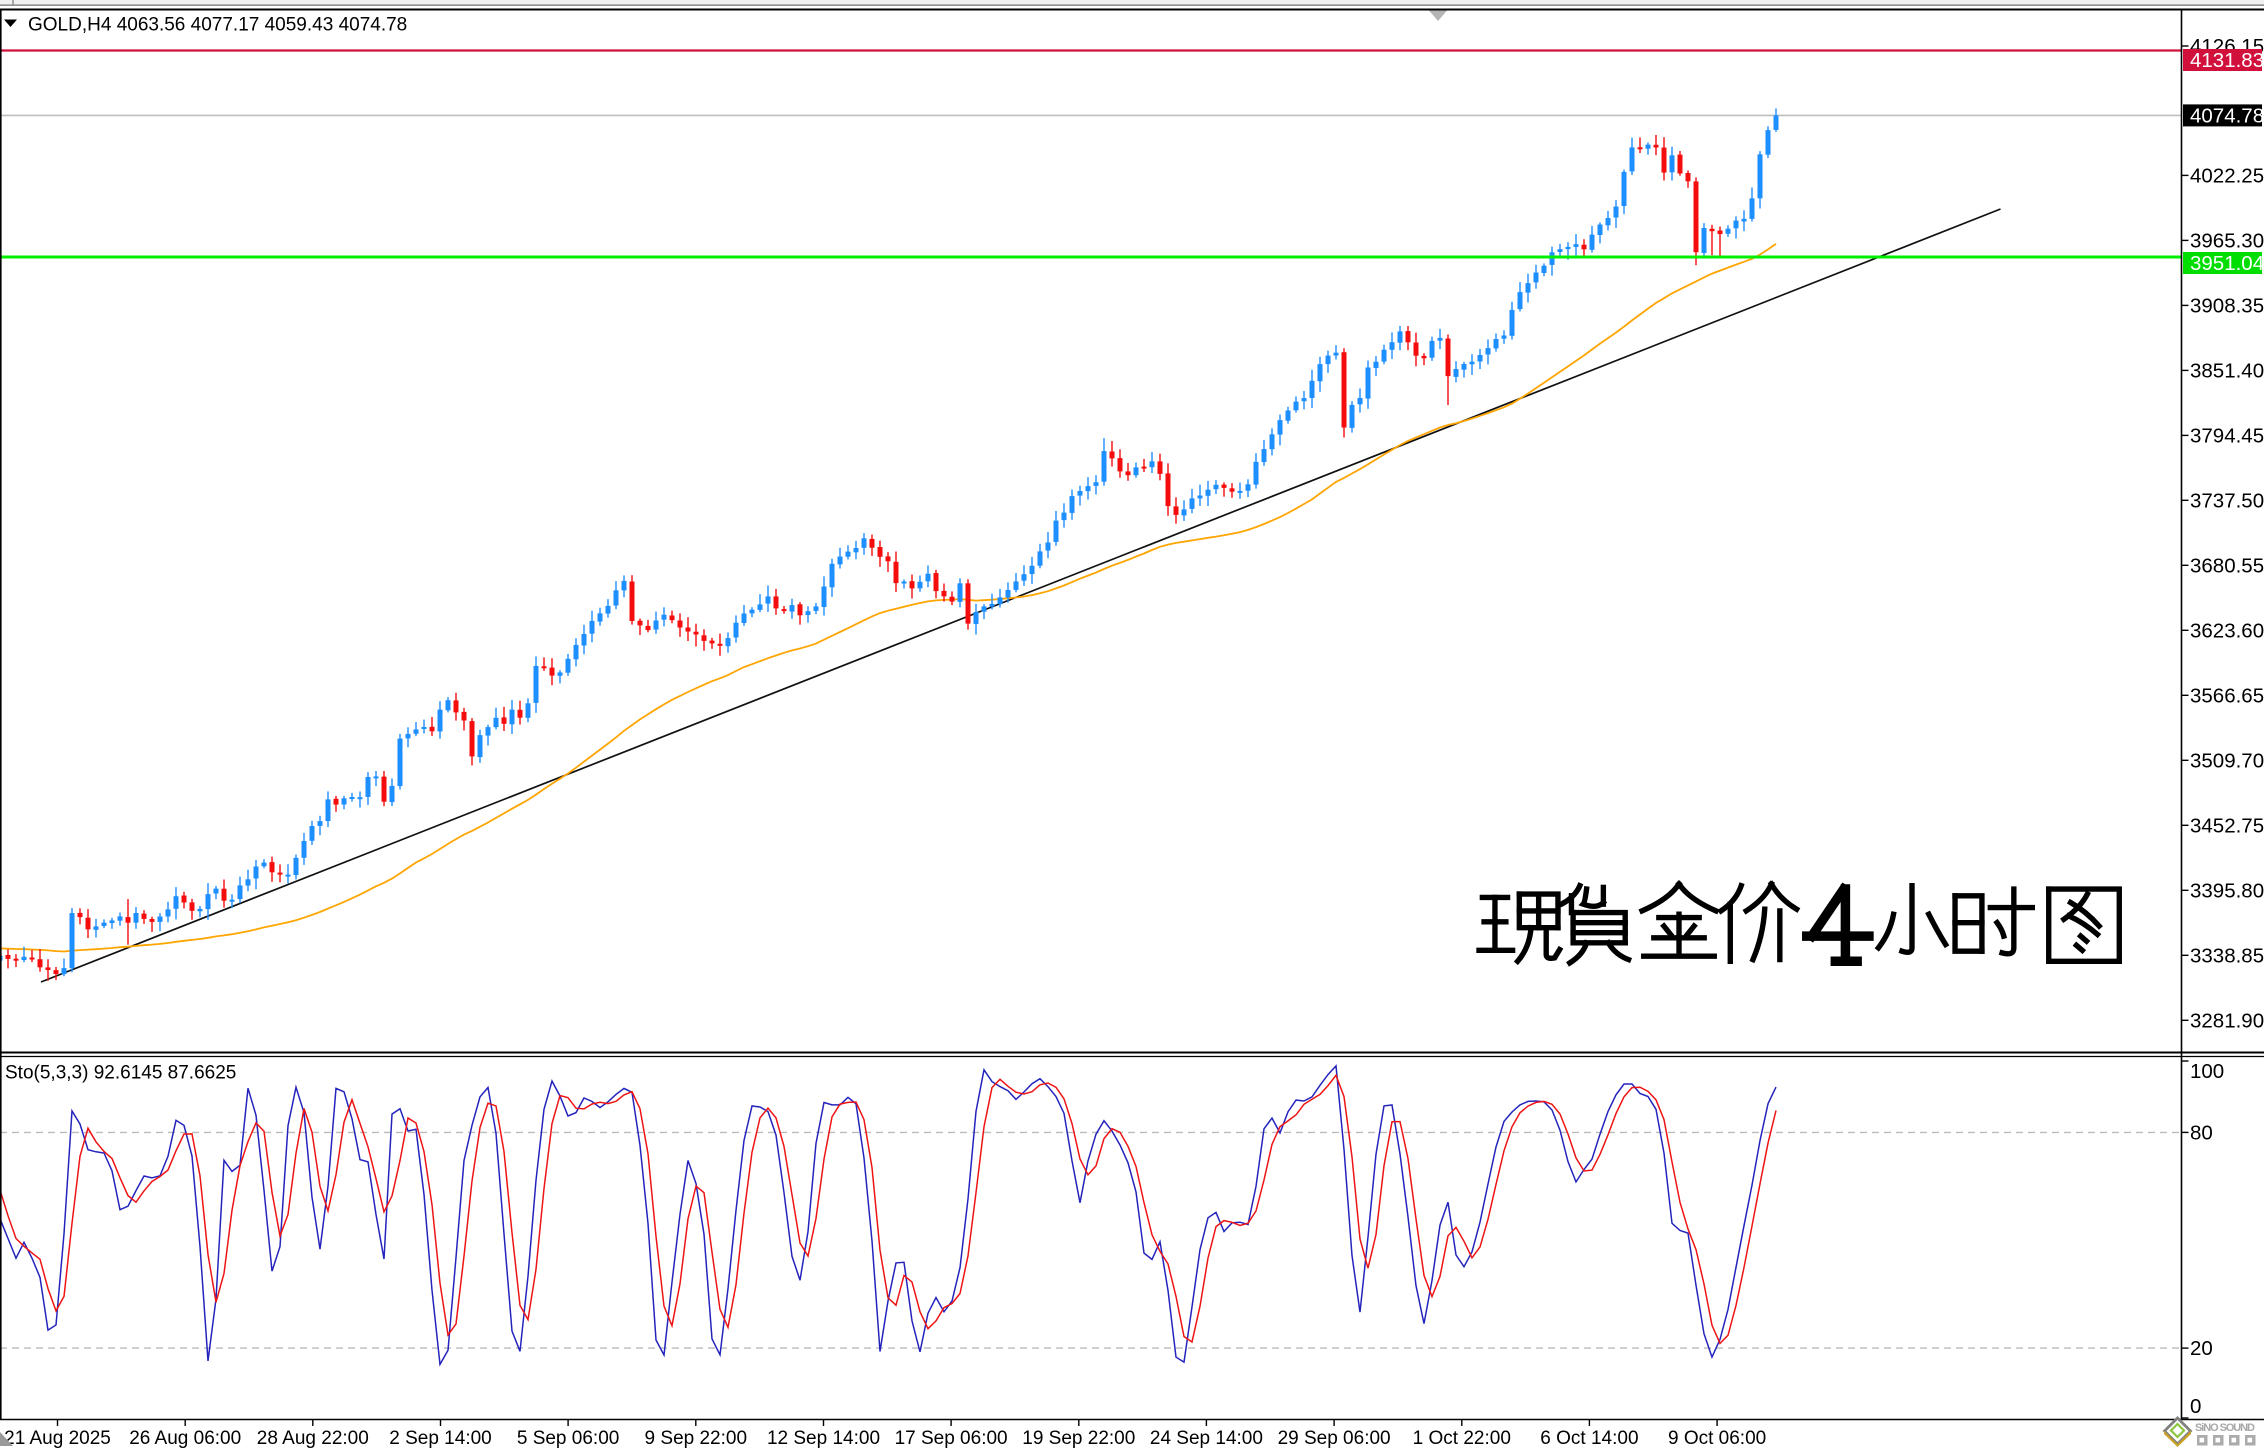 The image size is (2264, 1452). What do you see at coordinates (2227, 695) in the screenshot?
I see `svg-text: 3566.65` at bounding box center [2227, 695].